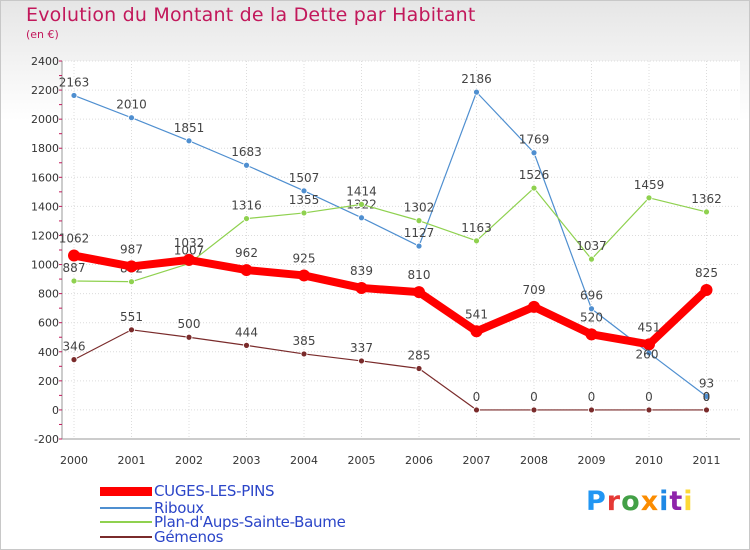  I want to click on data-label-cuges-les-pins: 709, so click(534, 290).